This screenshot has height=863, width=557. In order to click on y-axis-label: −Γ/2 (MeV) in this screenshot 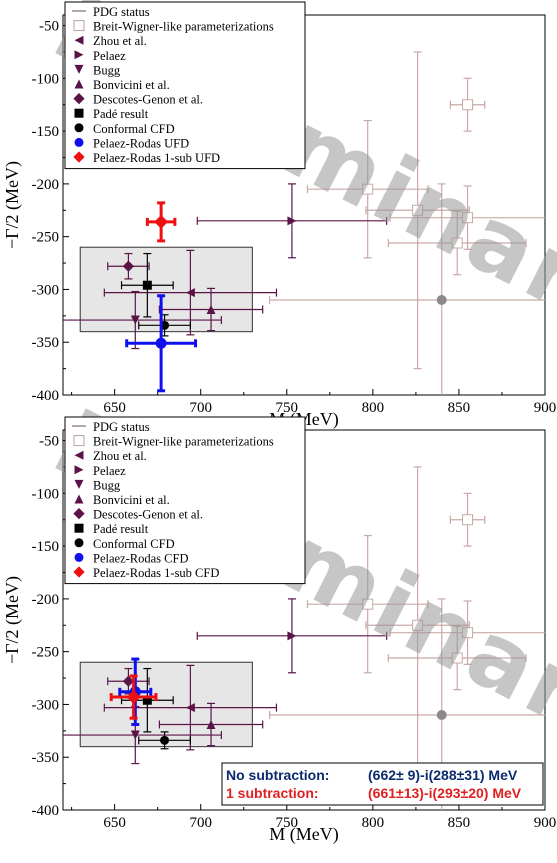, I will do `click(12, 205)`.